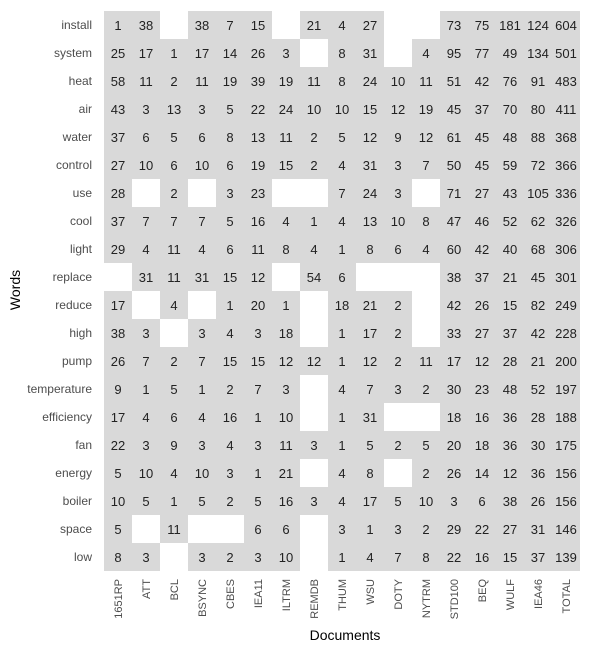  Describe the element at coordinates (566, 305) in the screenshot. I see `cell-value-label: 249` at that location.